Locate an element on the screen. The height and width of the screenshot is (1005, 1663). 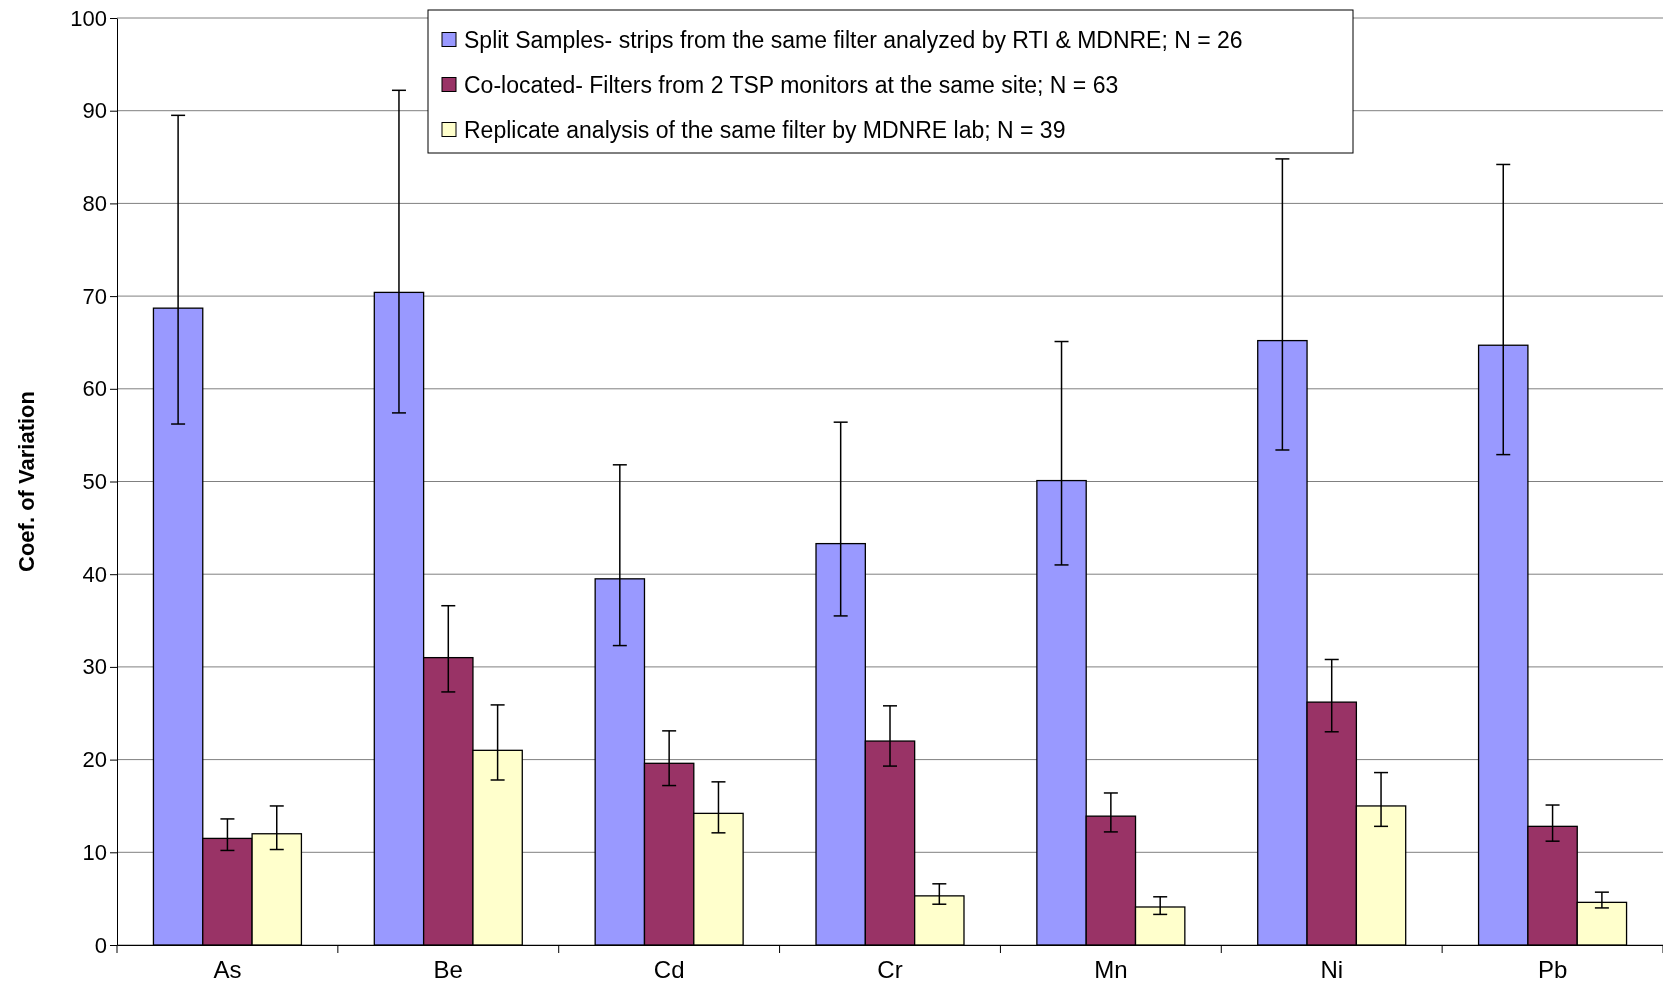
y-tick-label: 90 is located at coordinates (94, 111).